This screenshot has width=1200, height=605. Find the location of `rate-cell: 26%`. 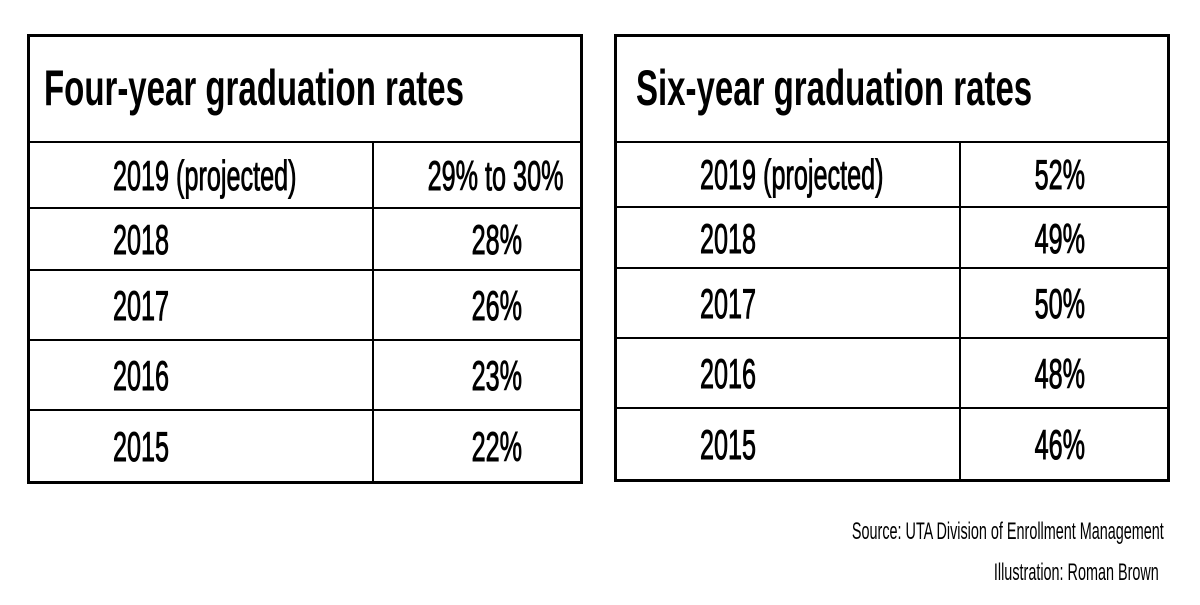

rate-cell: 26% is located at coordinates (496, 305).